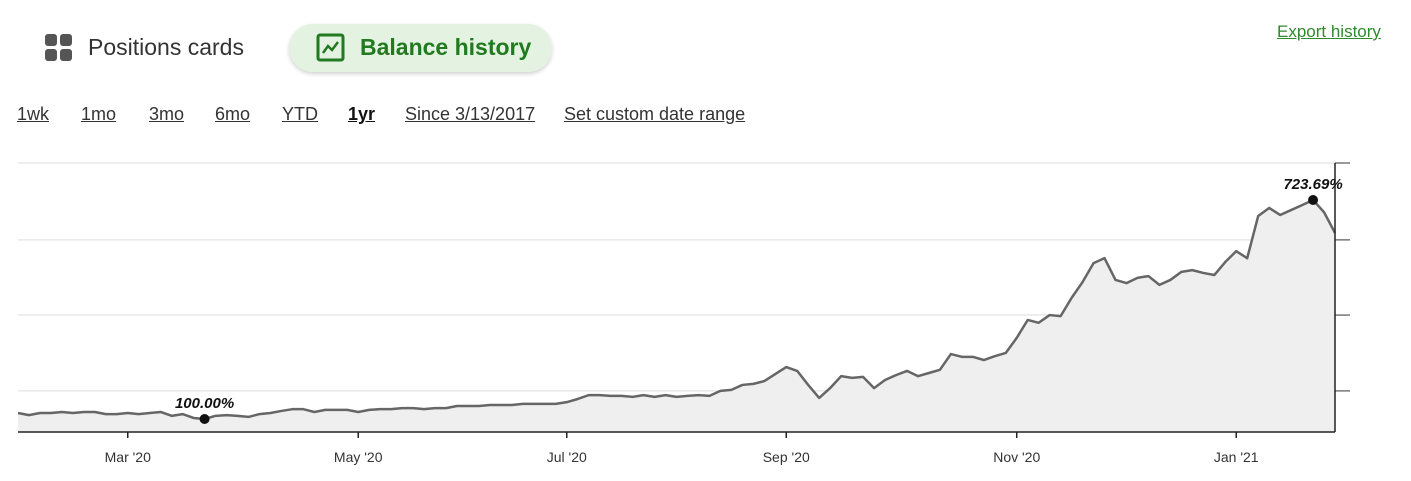 The height and width of the screenshot is (481, 1411). Describe the element at coordinates (1016, 457) in the screenshot. I see `x-tick-label: Nov '20` at that location.